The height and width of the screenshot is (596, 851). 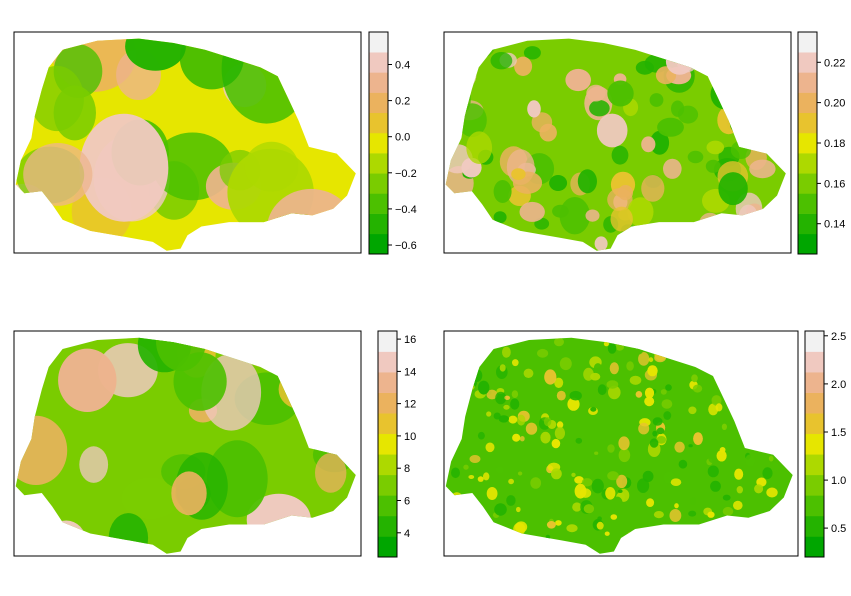 I want to click on legend-tick-label: 8, so click(x=407, y=469).